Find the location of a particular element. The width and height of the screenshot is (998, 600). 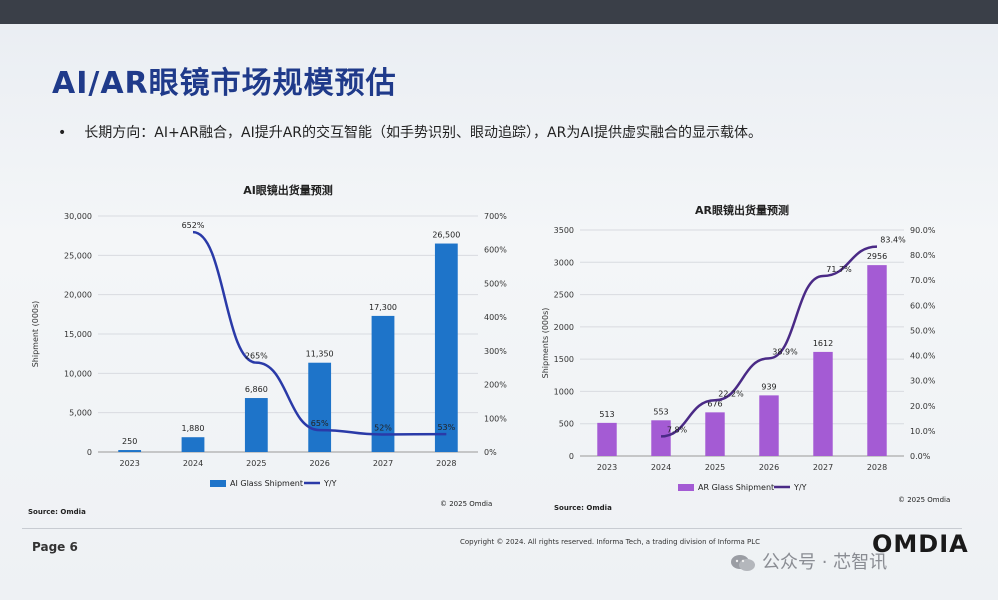

y2-tick-label: 90.0% is located at coordinates (923, 230).